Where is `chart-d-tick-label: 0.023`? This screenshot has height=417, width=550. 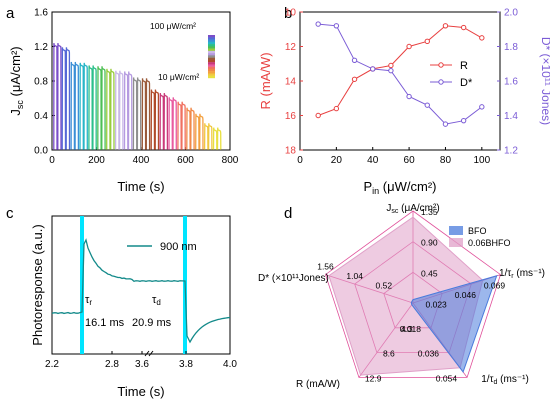
chart-d-tick-label: 0.023 is located at coordinates (437, 305).